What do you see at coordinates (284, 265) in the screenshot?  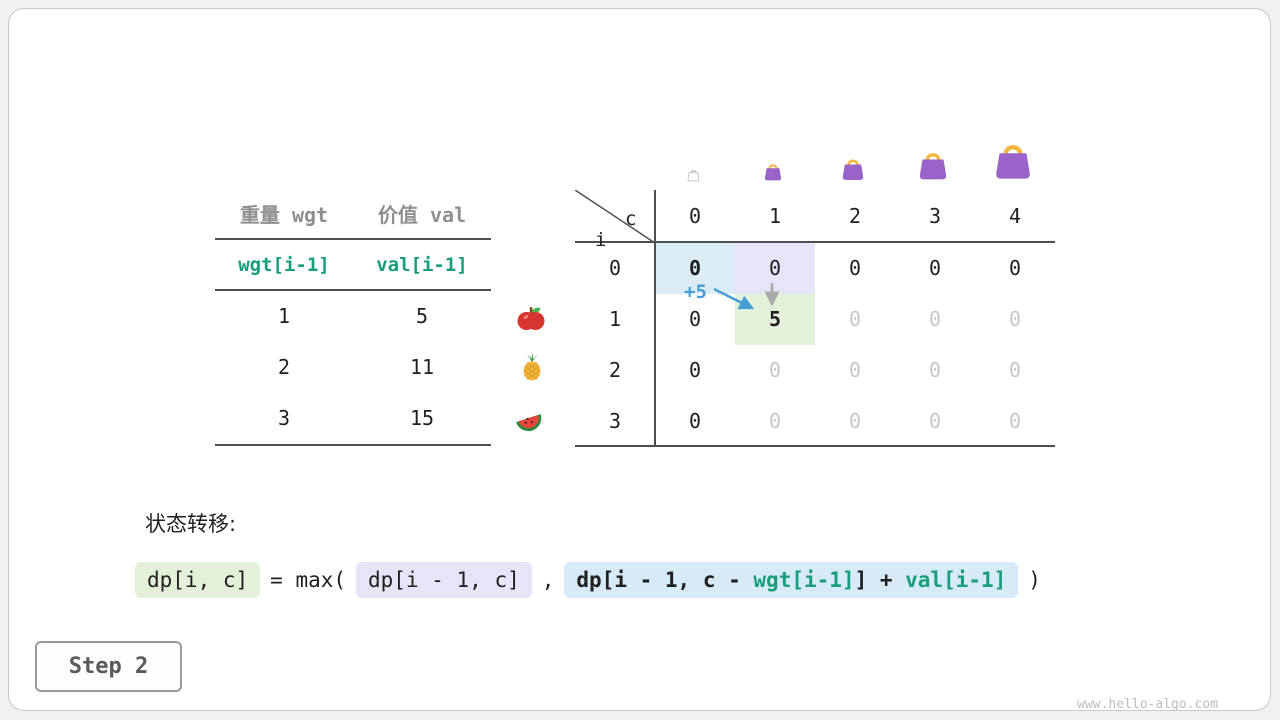 I see `weight-formula-cell: wgt[i-1]` at bounding box center [284, 265].